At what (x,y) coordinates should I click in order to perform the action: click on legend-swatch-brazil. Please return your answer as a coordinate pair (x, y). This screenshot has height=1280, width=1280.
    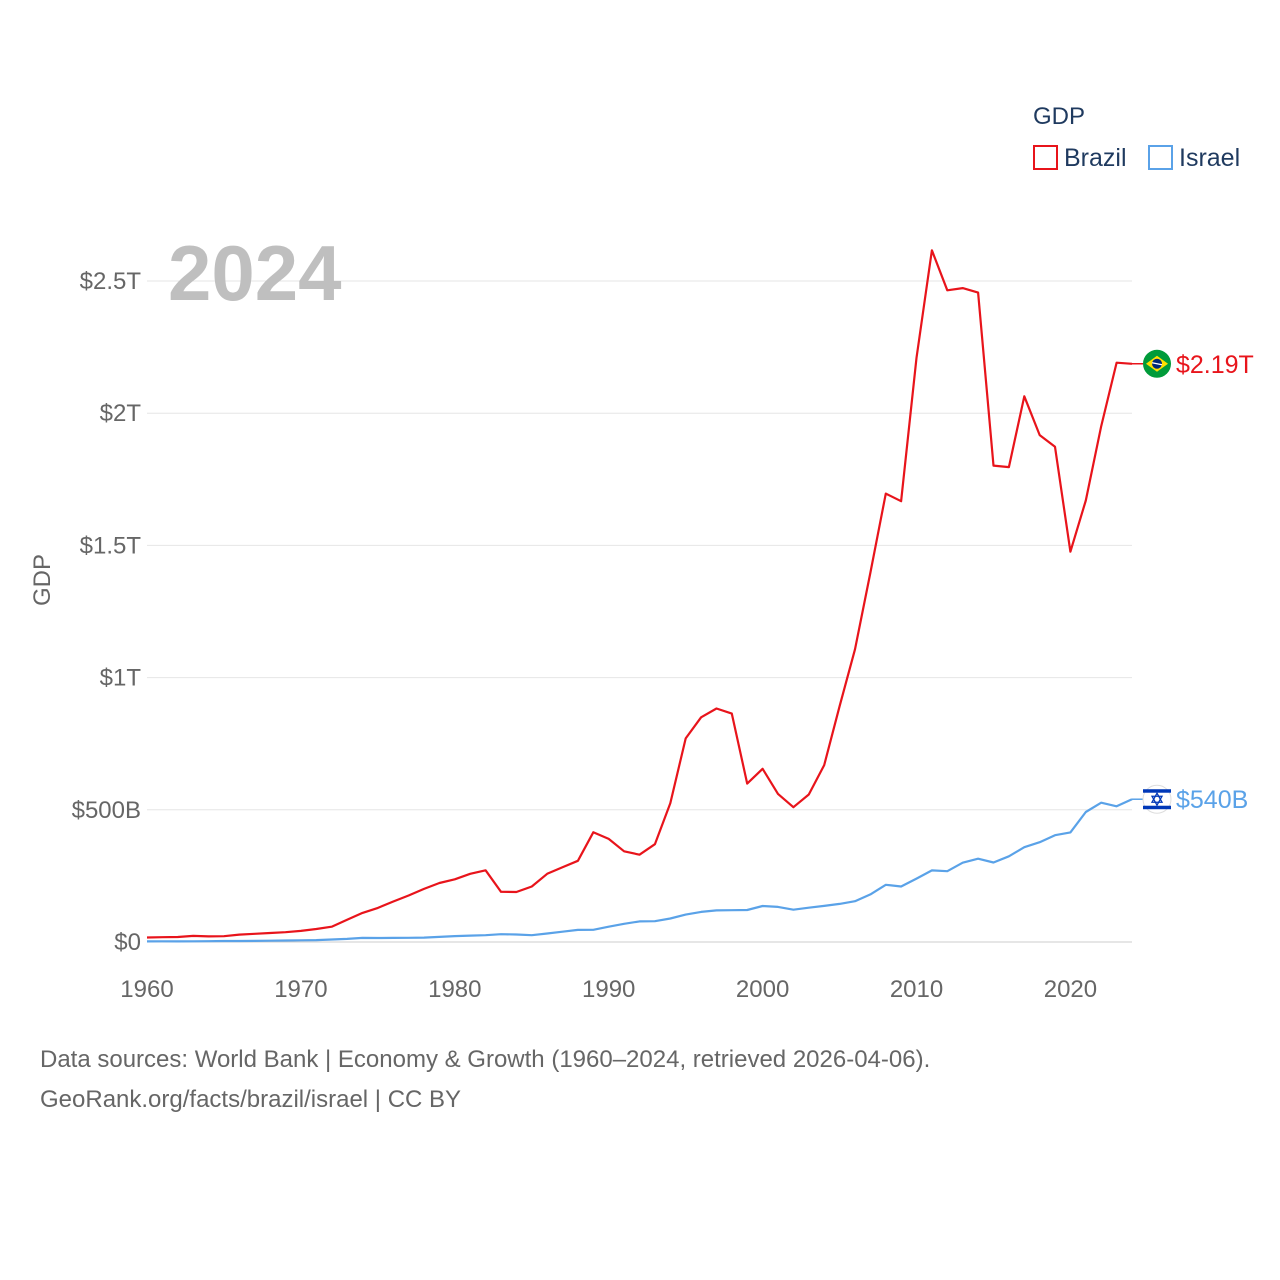
    Looking at the image, I should click on (1045, 157).